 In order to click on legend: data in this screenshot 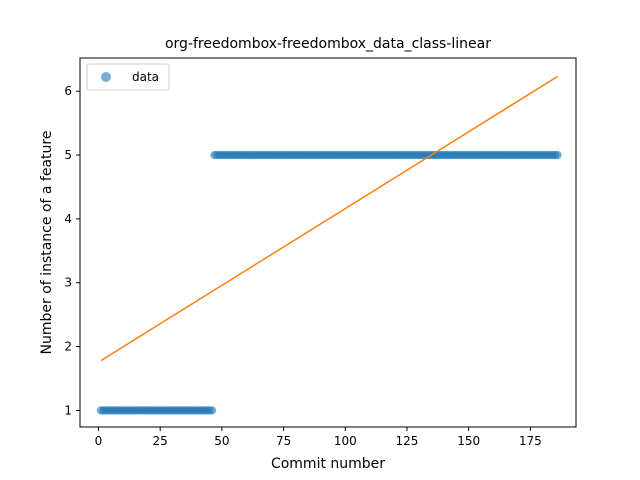, I will do `click(128, 77)`.